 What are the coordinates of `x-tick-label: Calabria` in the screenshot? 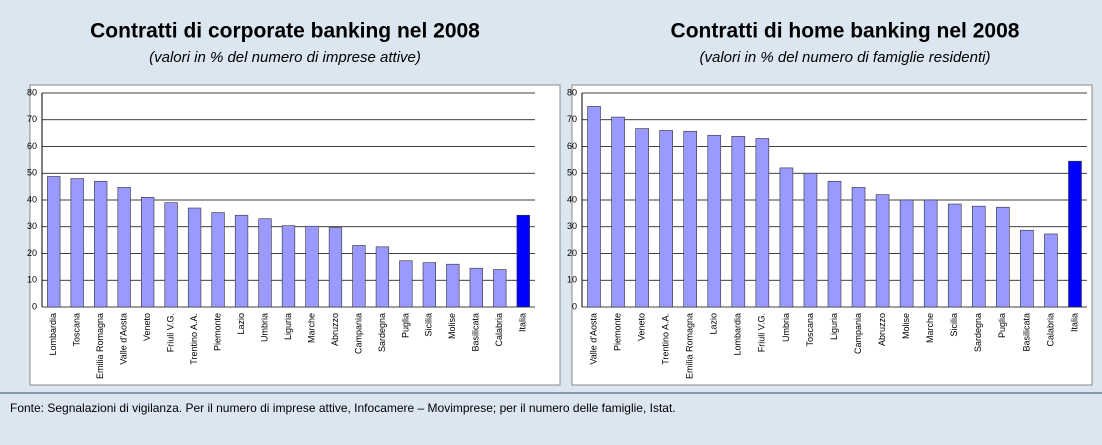 It's located at (499, 330).